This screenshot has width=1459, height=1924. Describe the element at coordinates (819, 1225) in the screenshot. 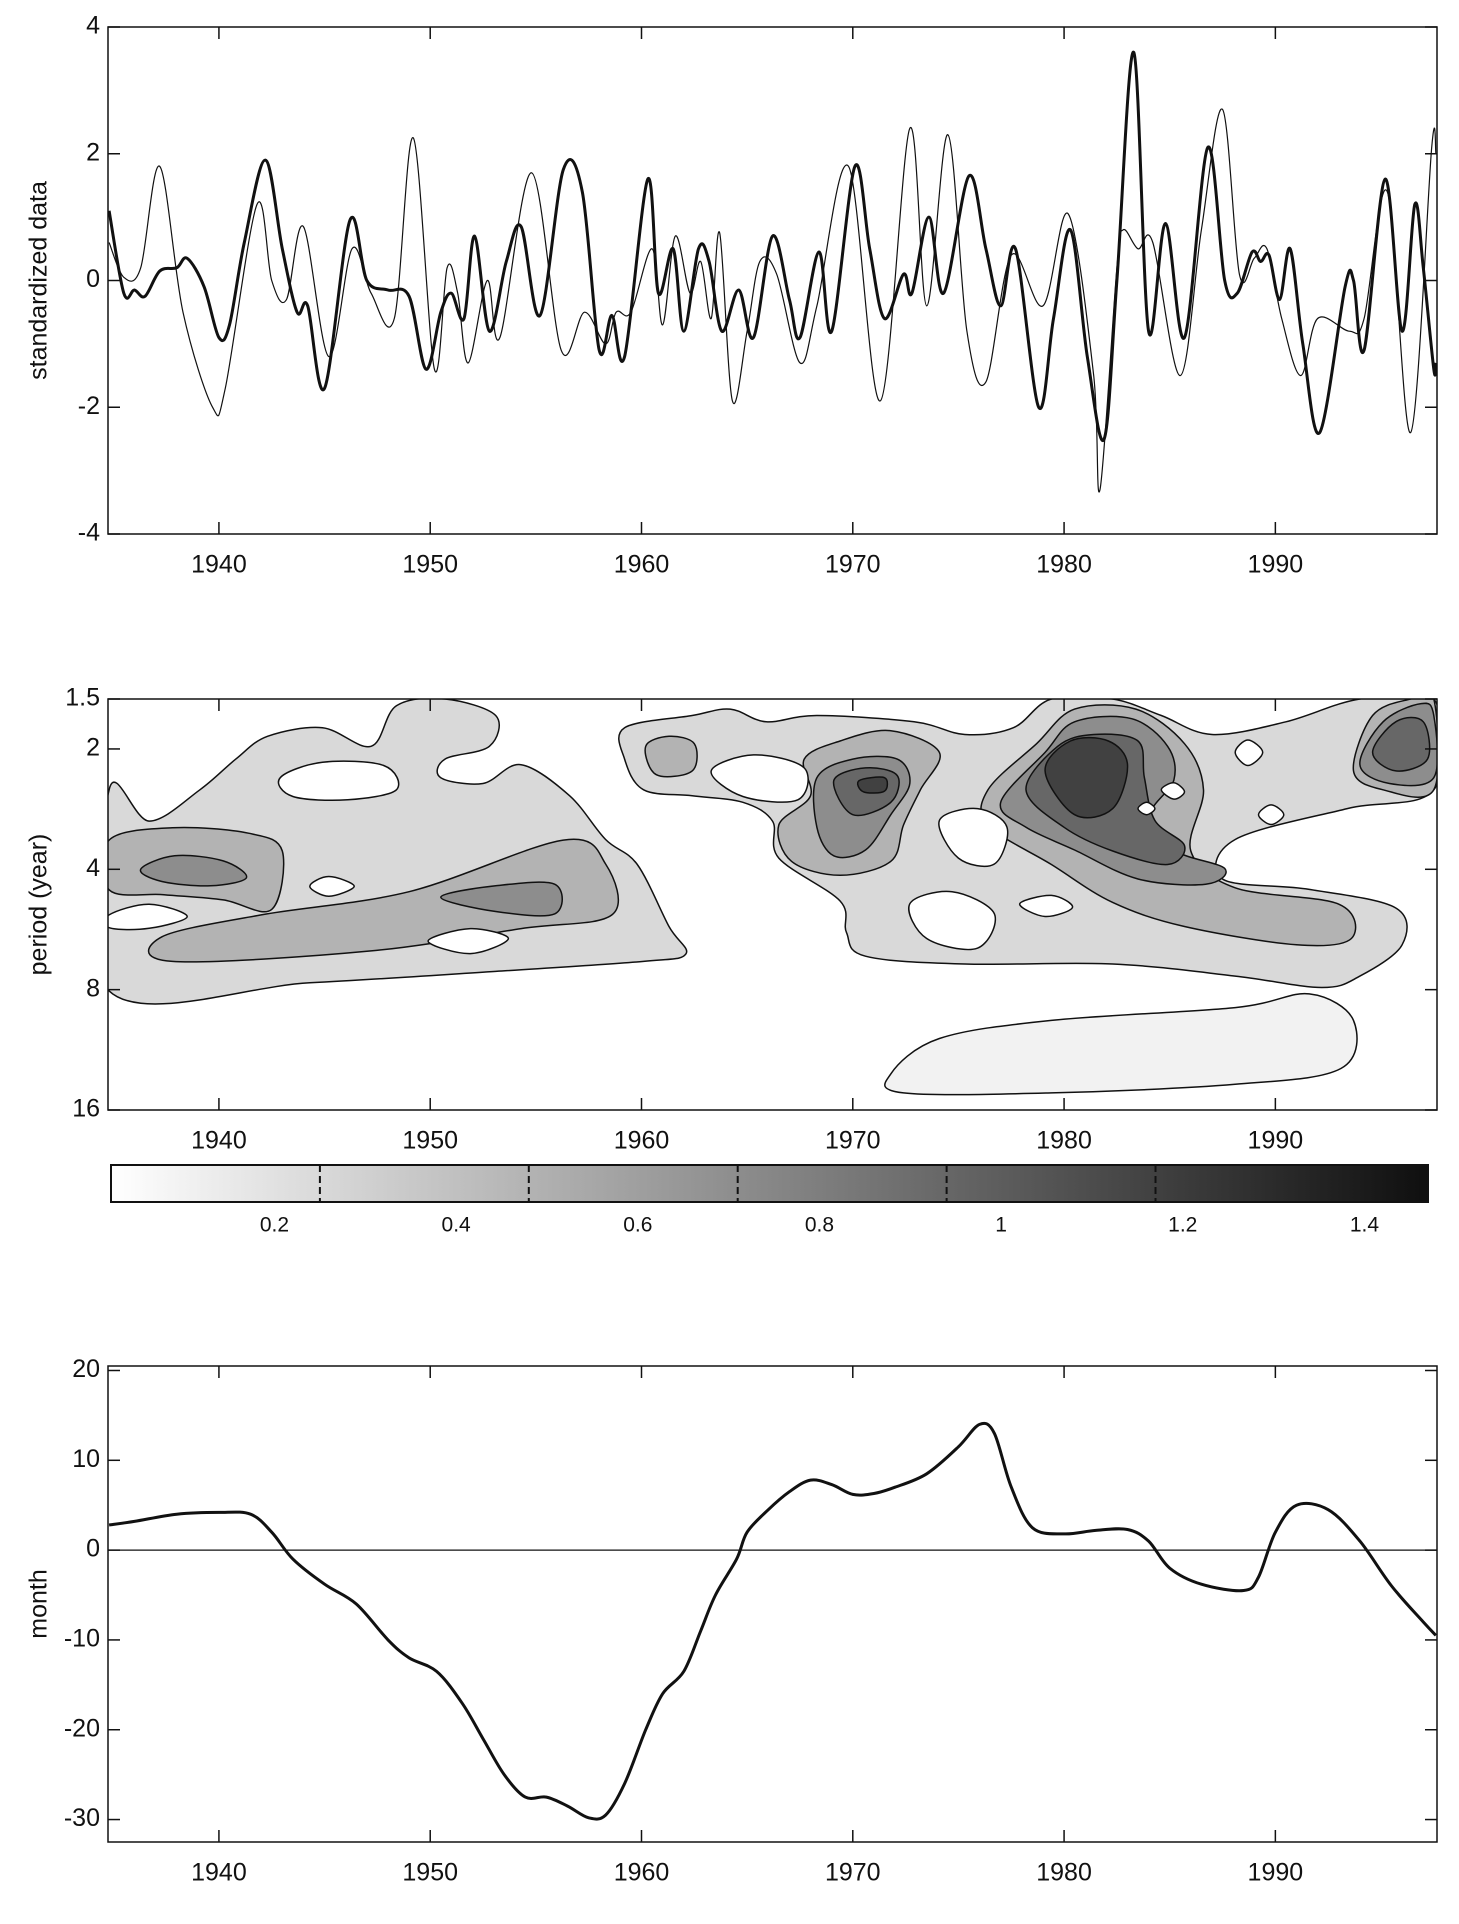

I see `colorbar-tick-label: 0.8` at that location.